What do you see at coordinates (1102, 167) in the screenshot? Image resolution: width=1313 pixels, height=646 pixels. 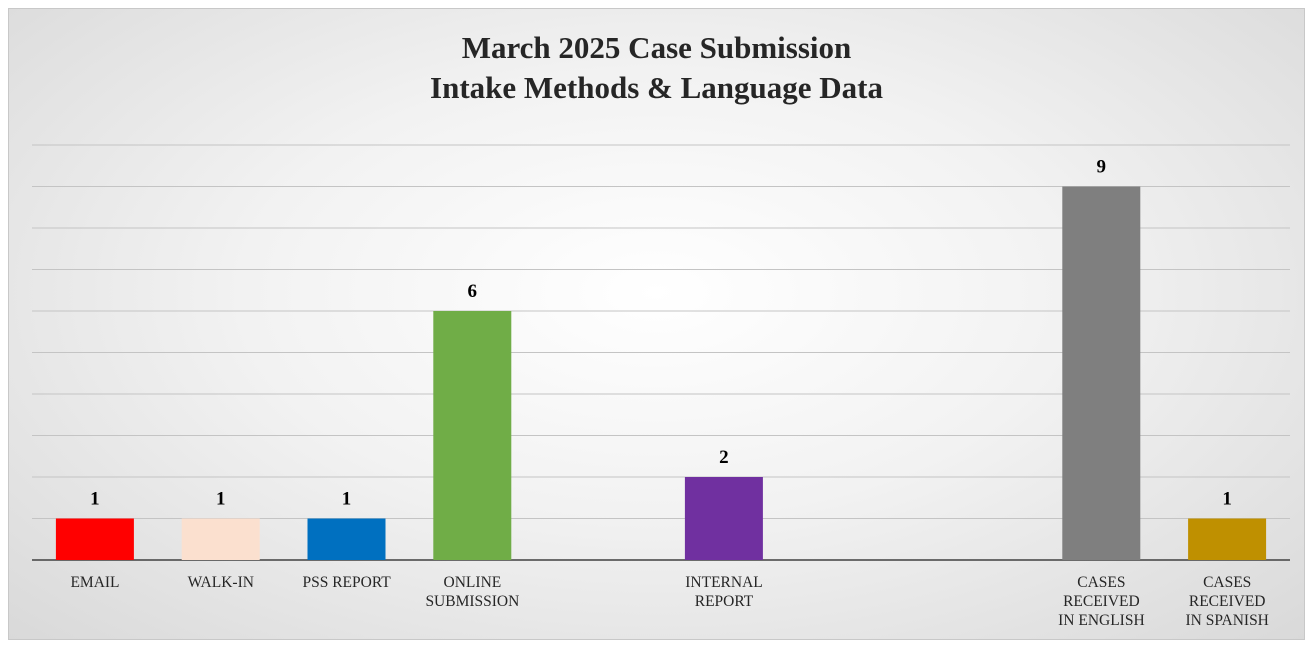 I see `data-label: 9` at bounding box center [1102, 167].